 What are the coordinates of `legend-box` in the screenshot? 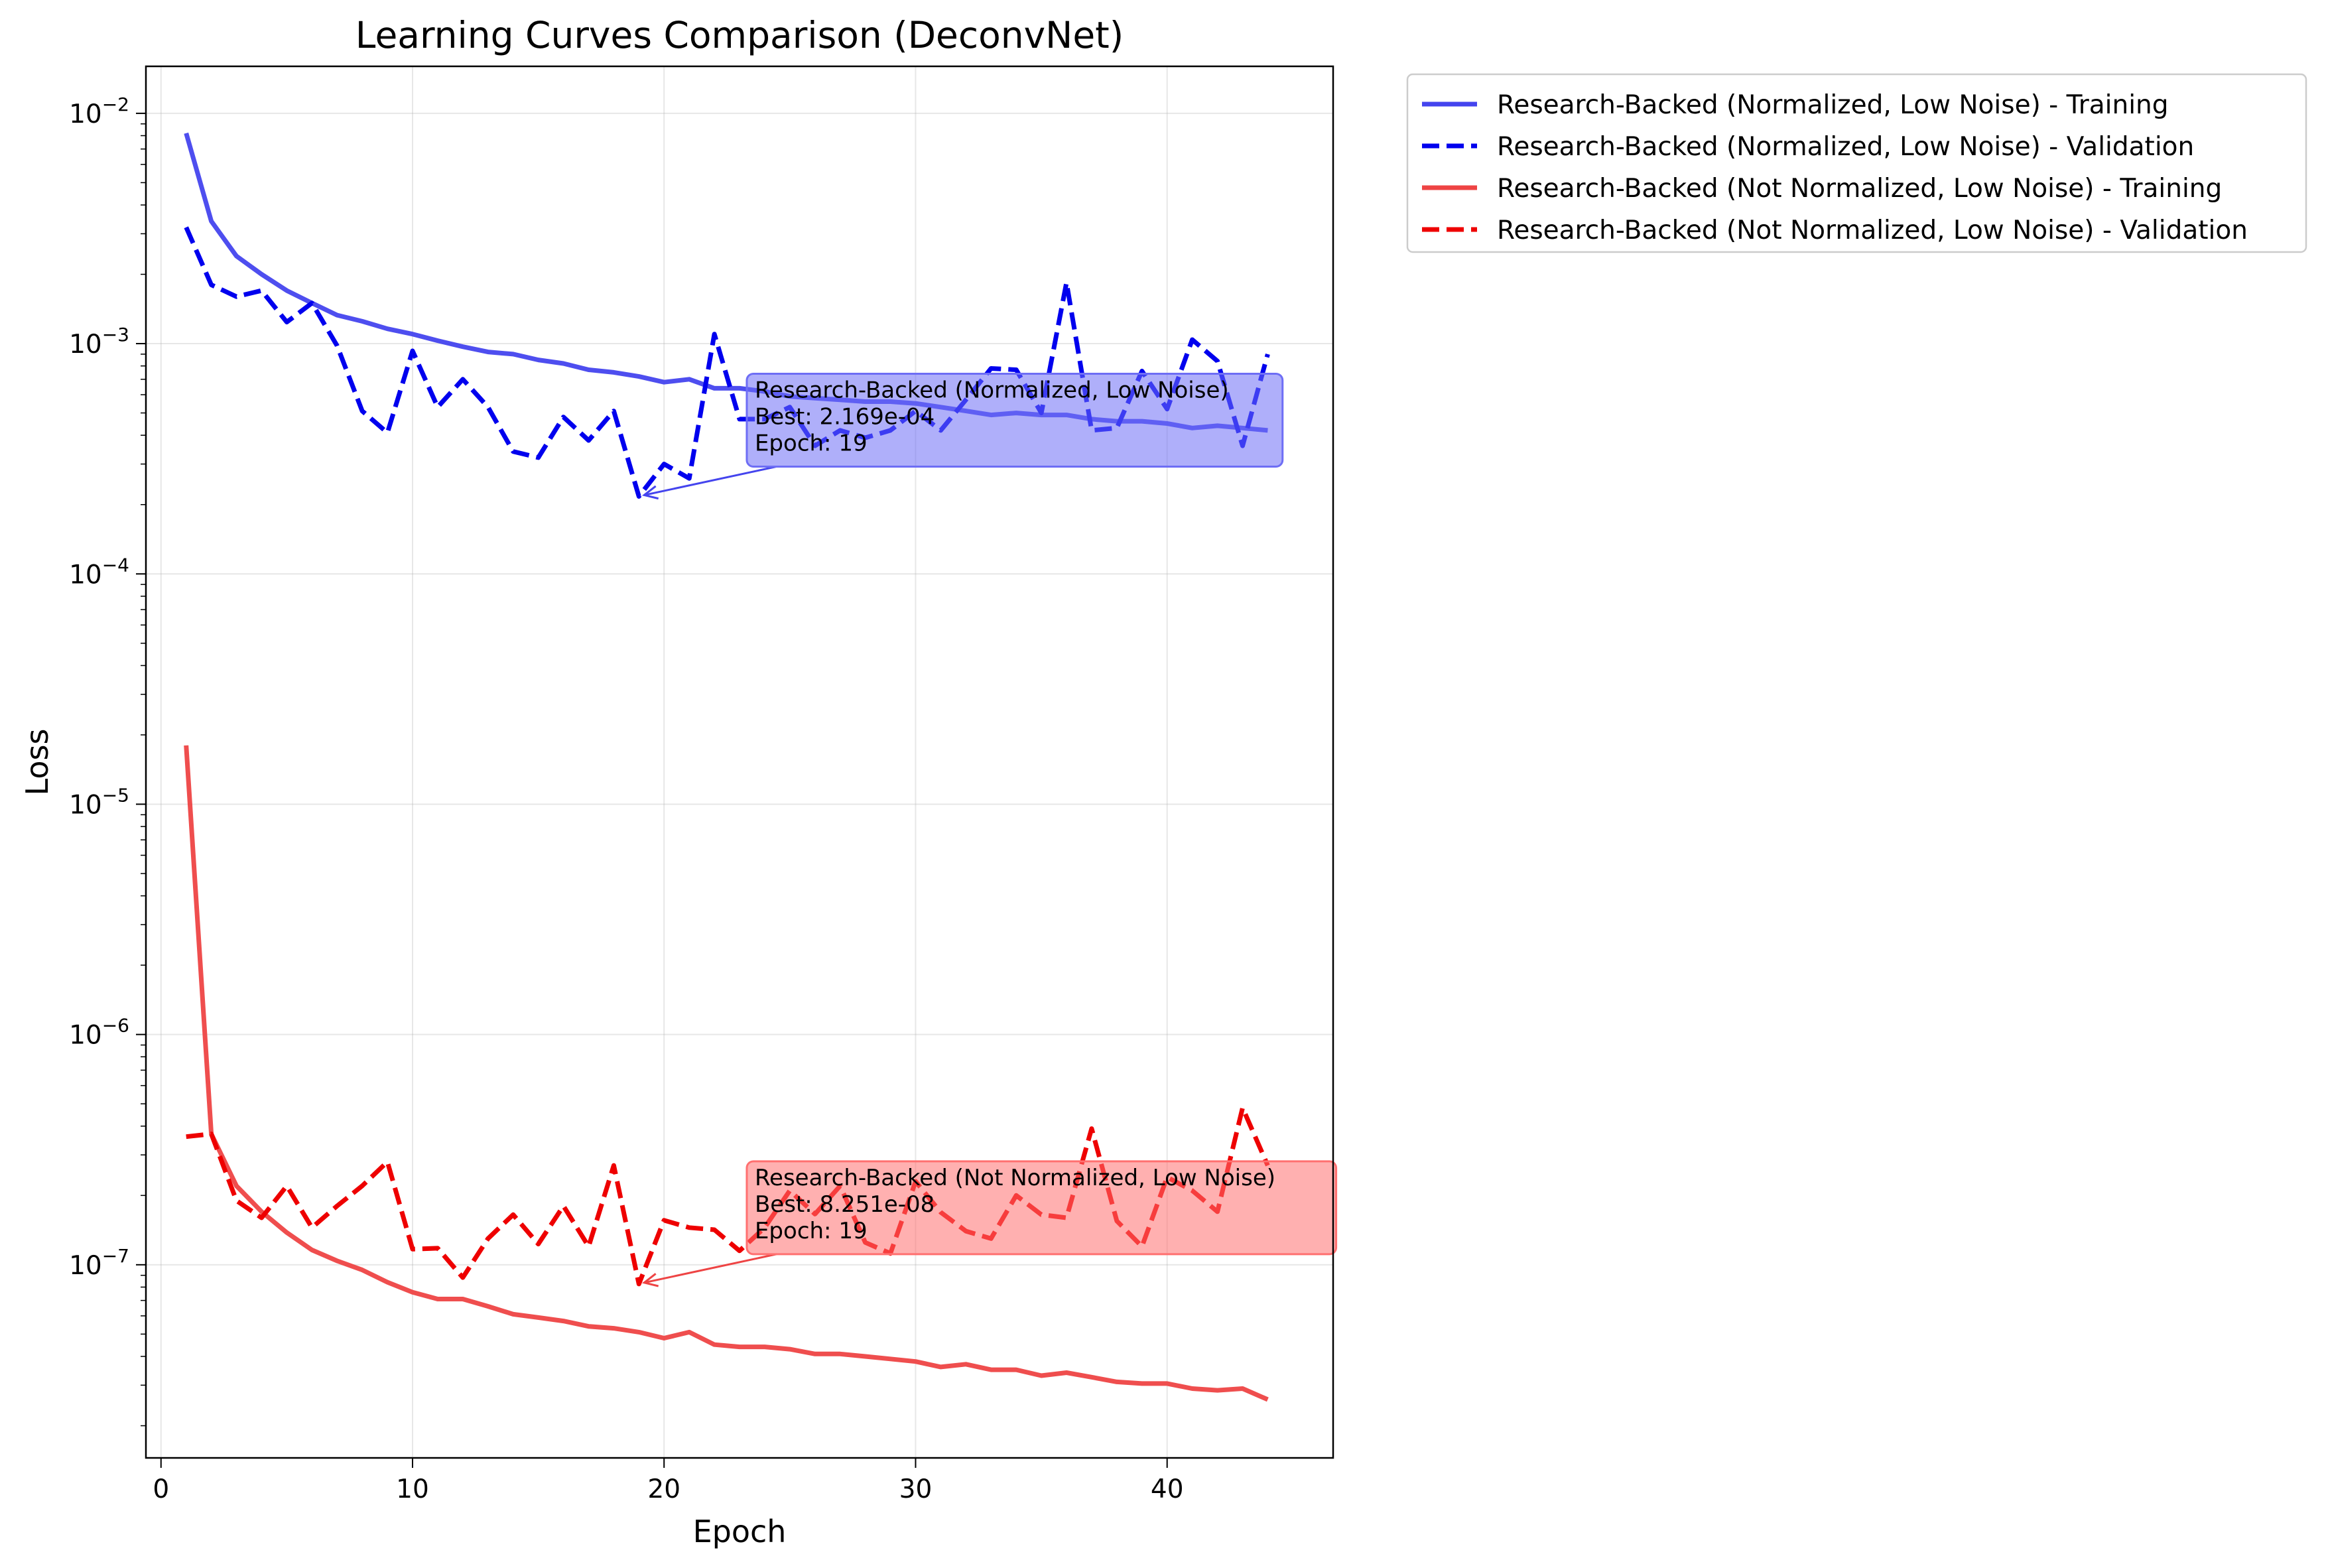 It's located at (1856, 163).